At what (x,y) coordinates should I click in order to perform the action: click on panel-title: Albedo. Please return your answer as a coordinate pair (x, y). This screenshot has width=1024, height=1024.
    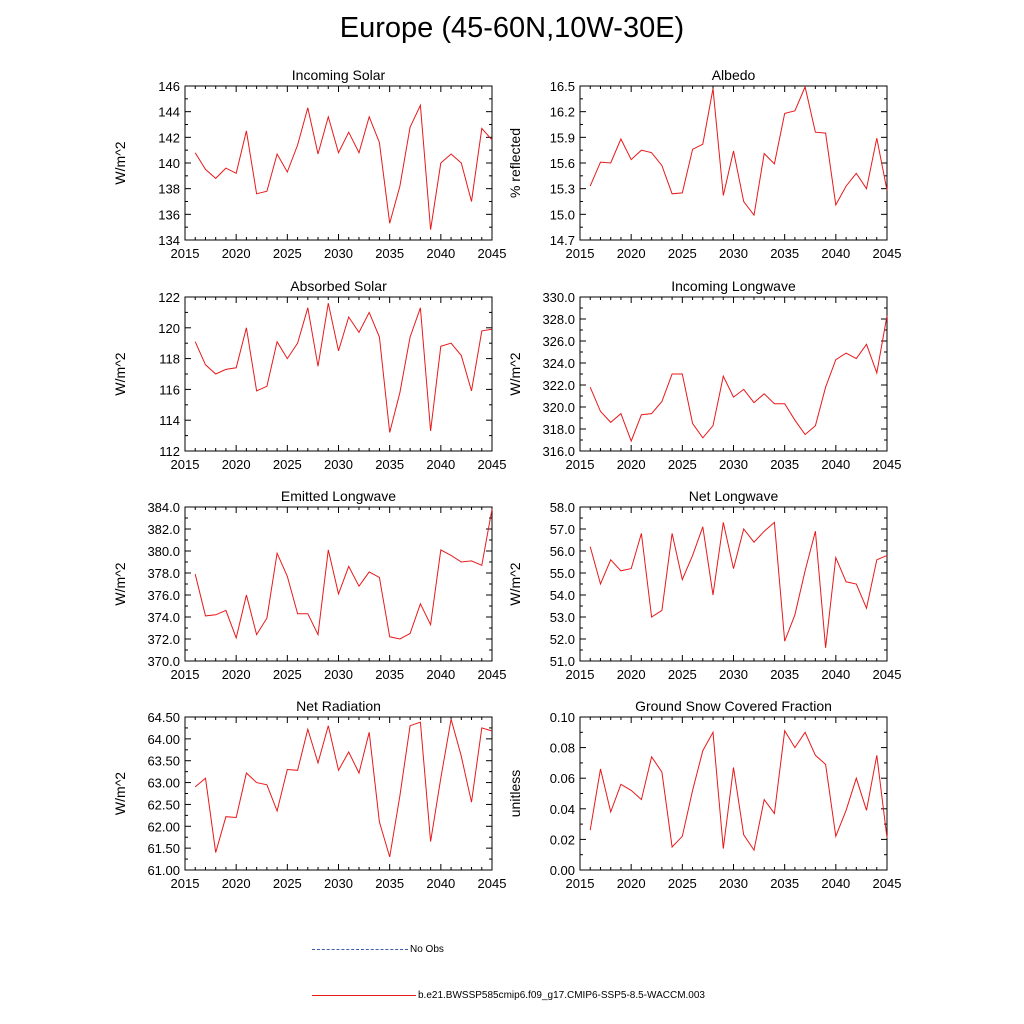
    Looking at the image, I should click on (734, 75).